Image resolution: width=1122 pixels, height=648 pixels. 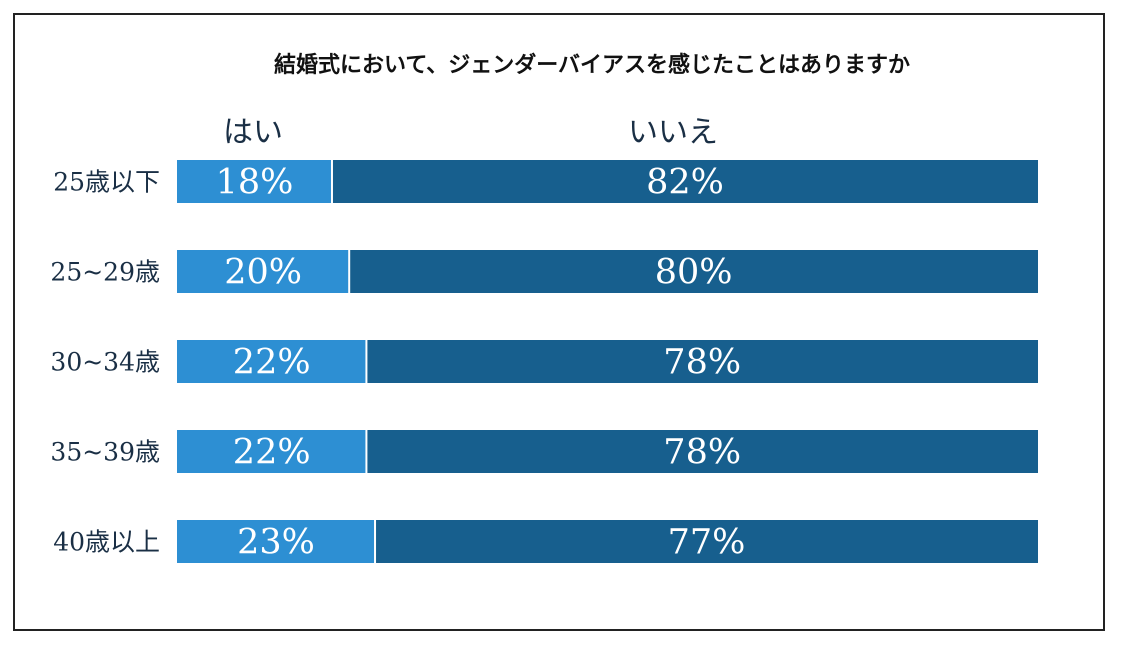 I want to click on data-label-yes: 18%, so click(x=255, y=183).